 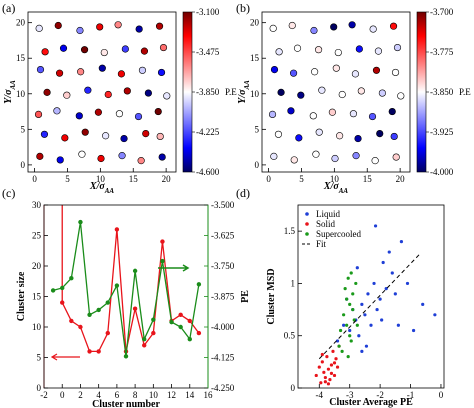 What do you see at coordinates (290, 231) in the screenshot?
I see `y-tick-label: 1.5` at bounding box center [290, 231].